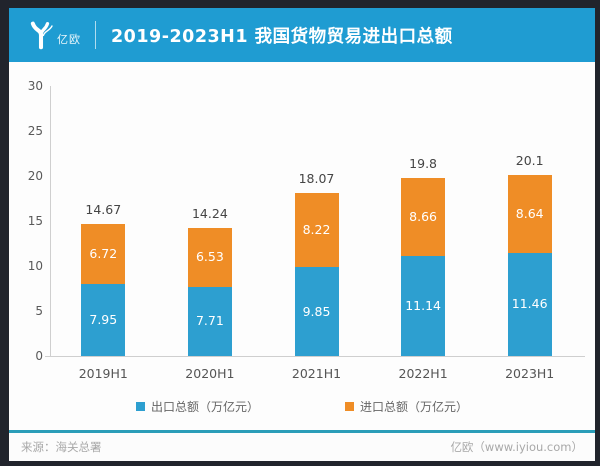  I want to click on chart-legend: 出口总额（万亿元） 进口总额（万亿元）, so click(302, 406).